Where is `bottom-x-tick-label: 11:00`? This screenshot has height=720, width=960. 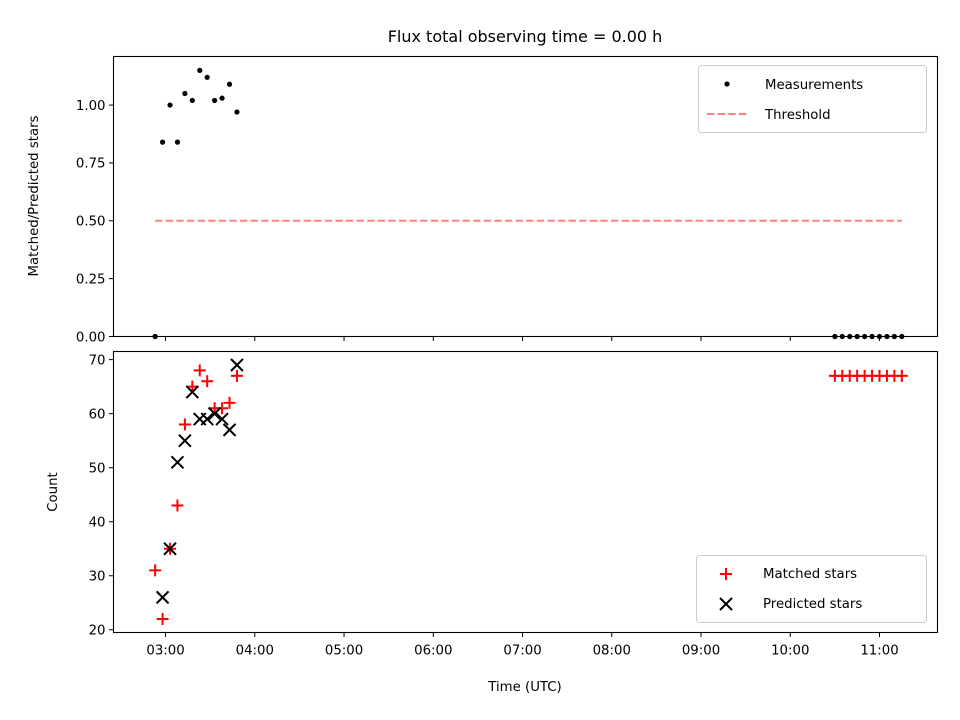
bottom-x-tick-label: 11:00 is located at coordinates (879, 651).